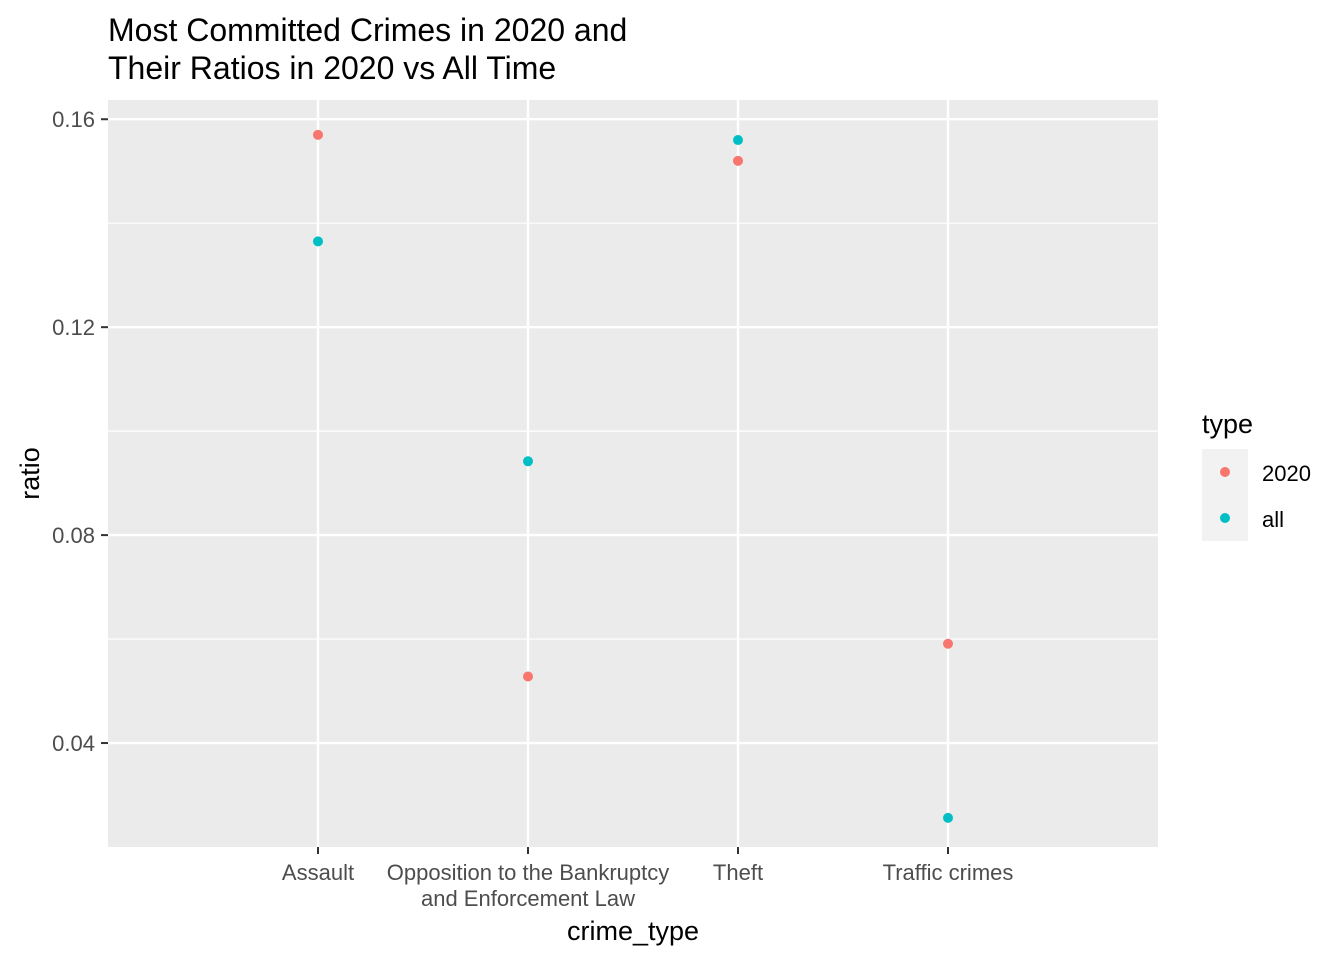 The image size is (1344, 960). I want to click on chart-title-line: Their Ratios in 2020 vs All Time, so click(332, 68).